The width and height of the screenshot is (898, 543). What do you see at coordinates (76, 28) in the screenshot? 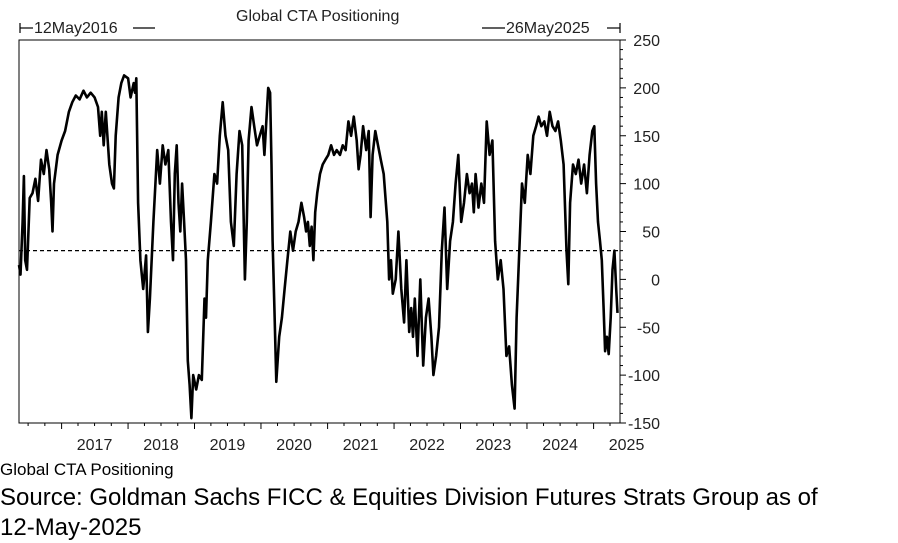
I see `start-date-label: 12May2016` at bounding box center [76, 28].